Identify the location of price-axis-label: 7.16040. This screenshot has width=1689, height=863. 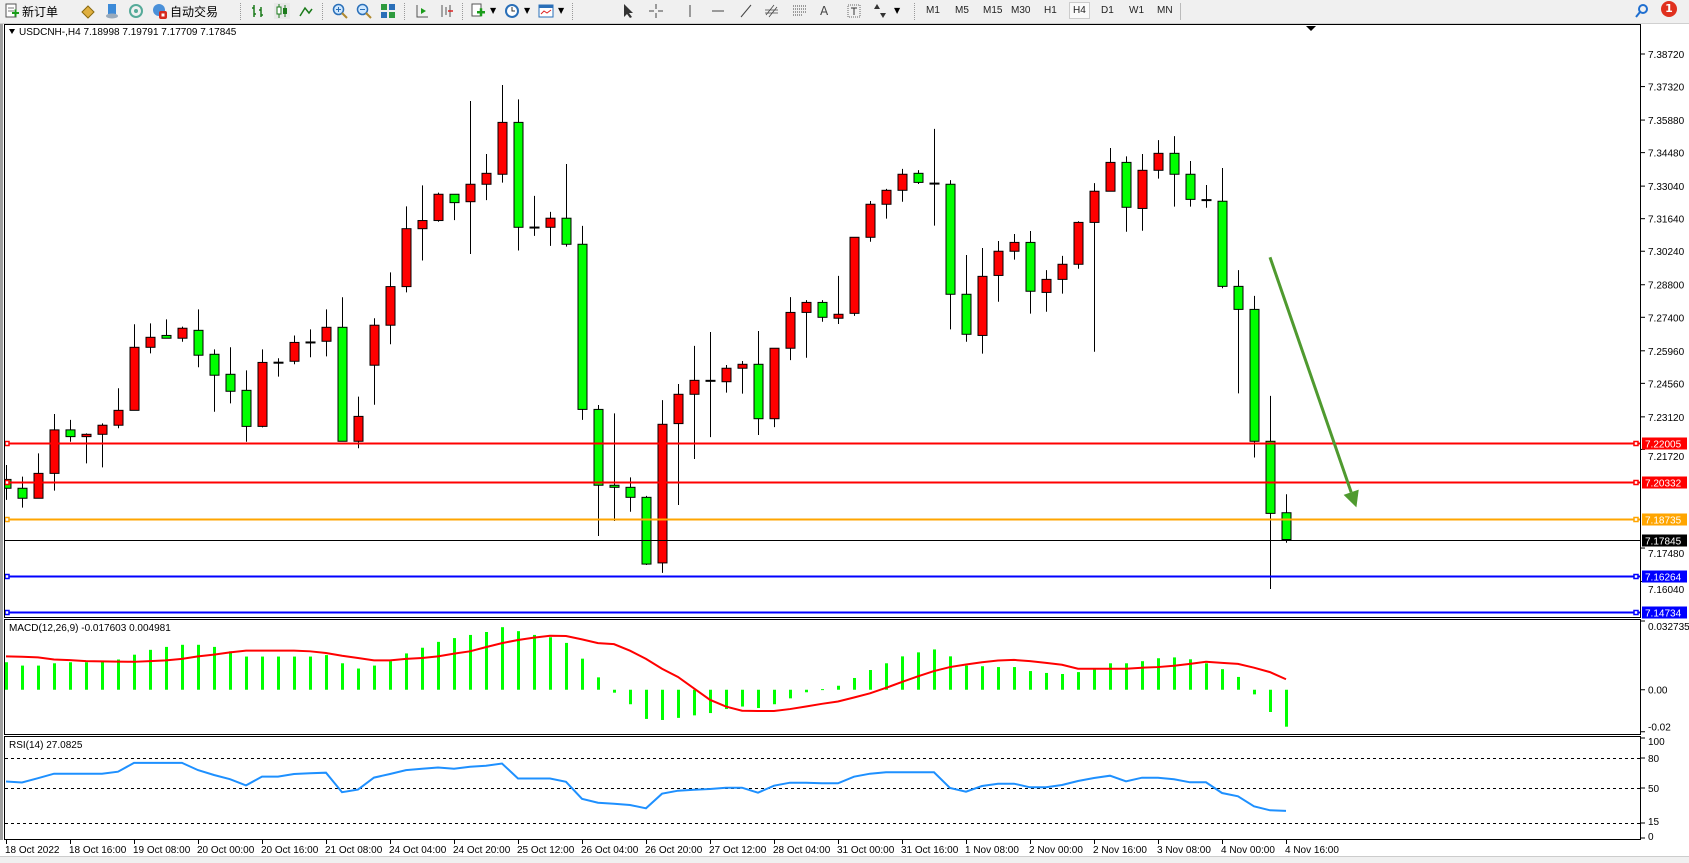
(1666, 590).